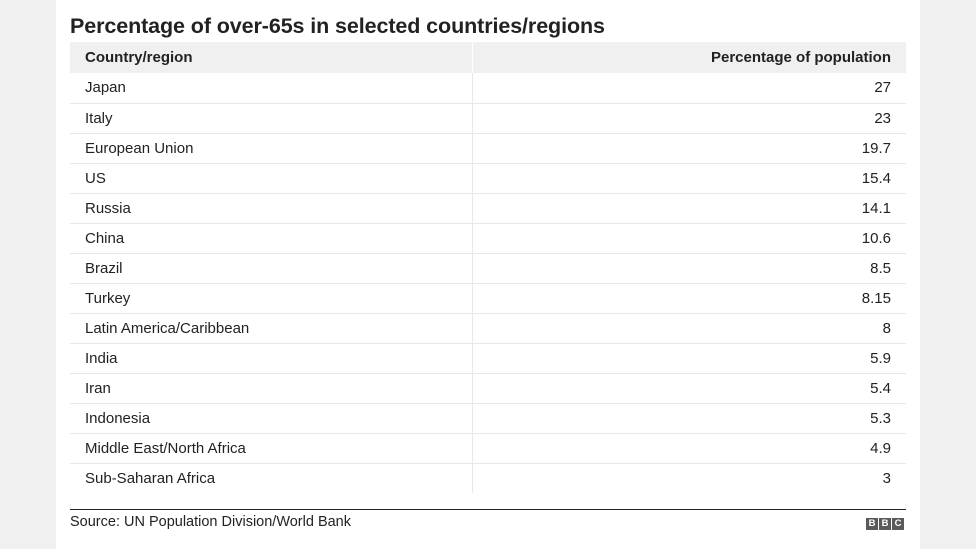  What do you see at coordinates (488, 509) in the screenshot?
I see `footer-rule` at bounding box center [488, 509].